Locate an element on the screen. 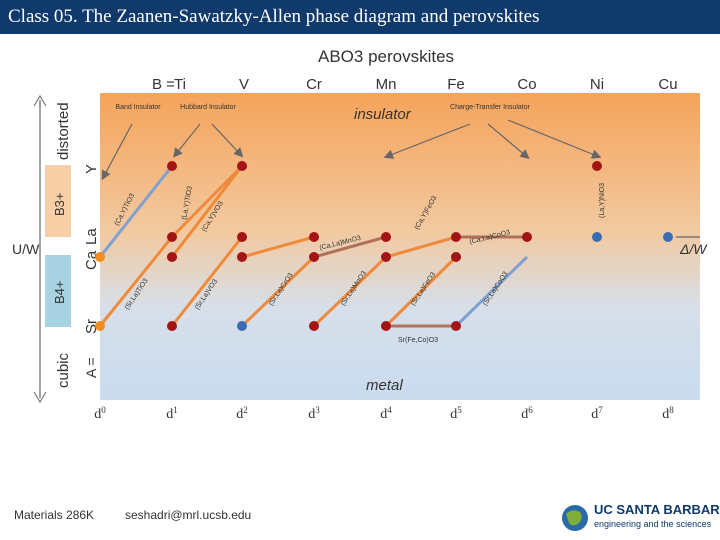  b-site-ti: Ti is located at coordinates (180, 84).